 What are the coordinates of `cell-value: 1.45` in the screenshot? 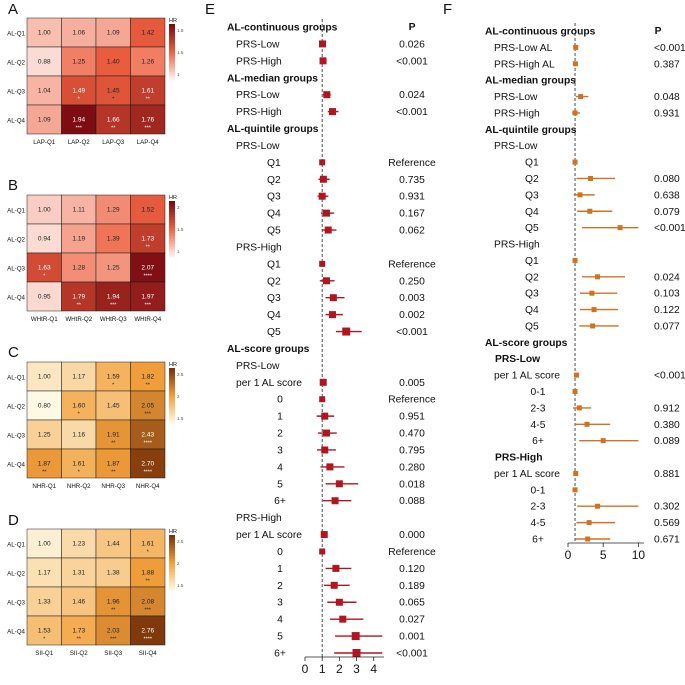 It's located at (113, 91).